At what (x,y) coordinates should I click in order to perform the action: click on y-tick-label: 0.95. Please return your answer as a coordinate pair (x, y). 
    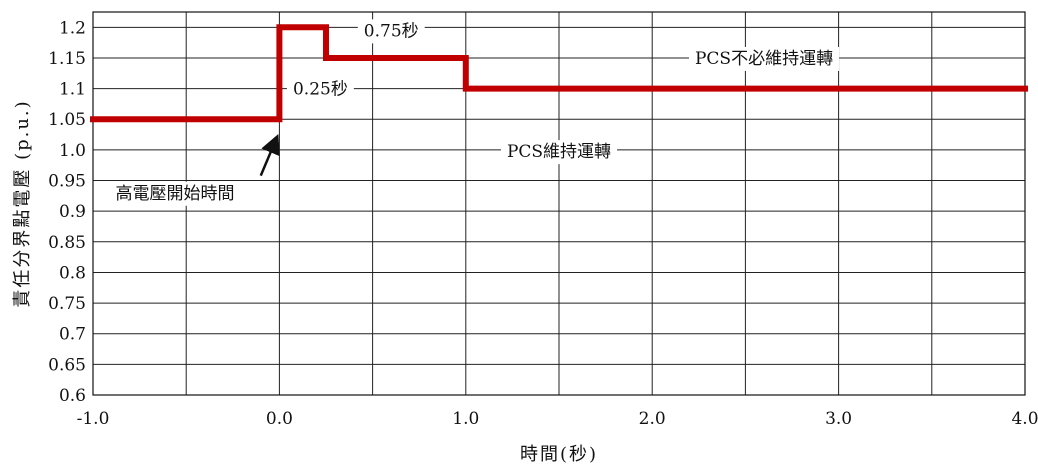
    Looking at the image, I should click on (67, 182).